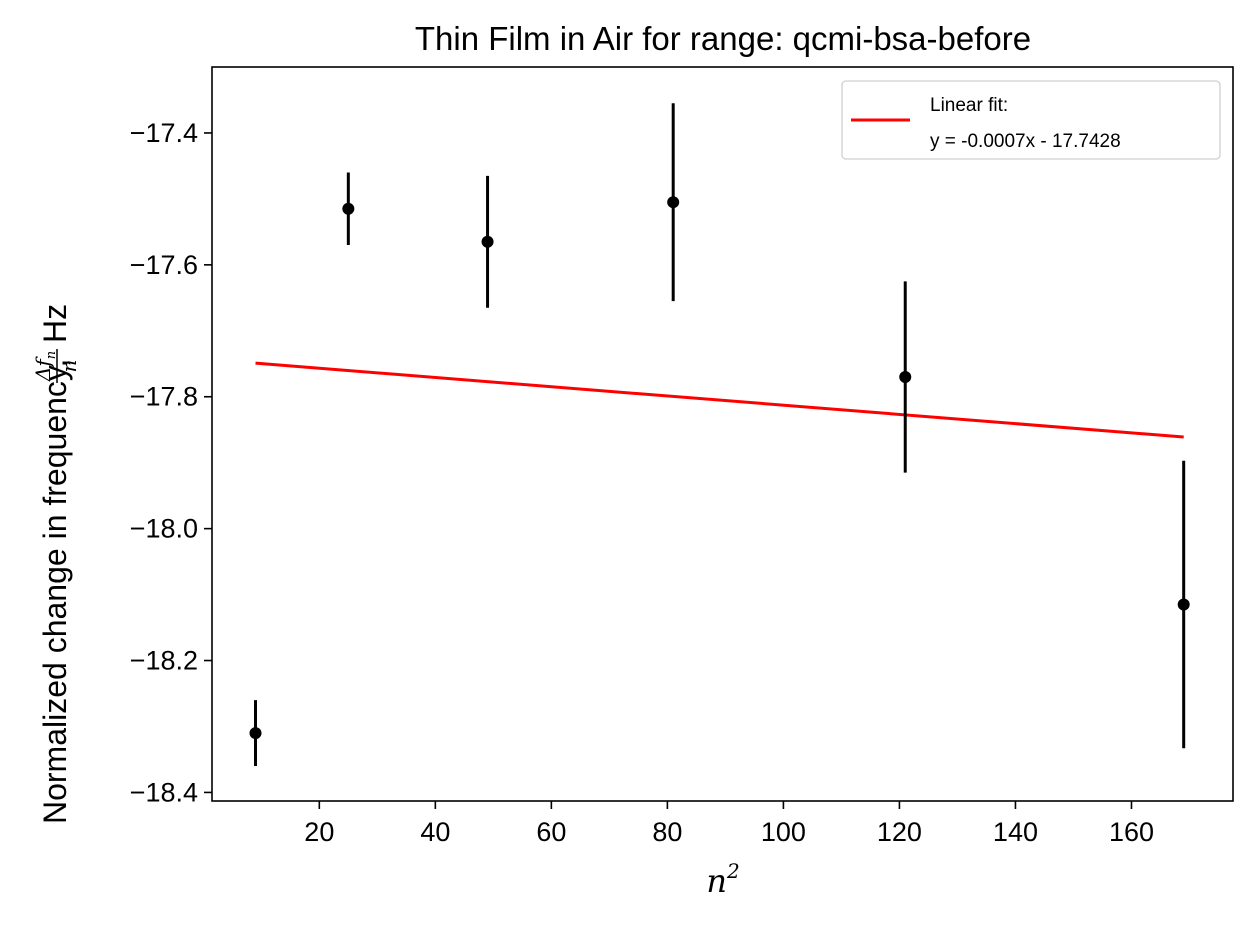  Describe the element at coordinates (164, 661) in the screenshot. I see `y-tick-label: −18.2` at that location.